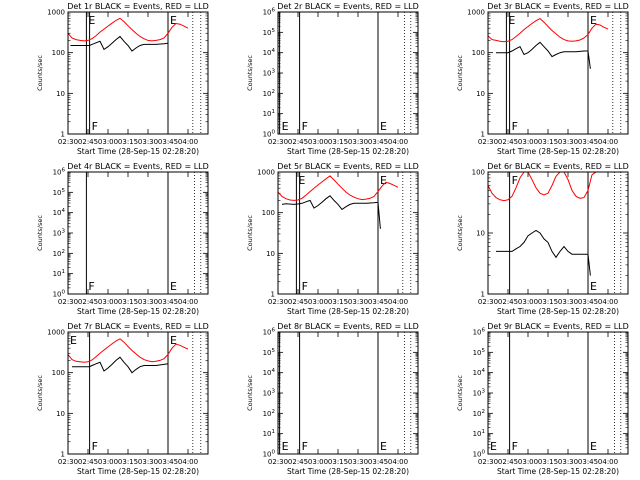 This screenshot has height=480, width=640. Describe the element at coordinates (64, 171) in the screenshot. I see `y-tick-exponent: 6` at that location.